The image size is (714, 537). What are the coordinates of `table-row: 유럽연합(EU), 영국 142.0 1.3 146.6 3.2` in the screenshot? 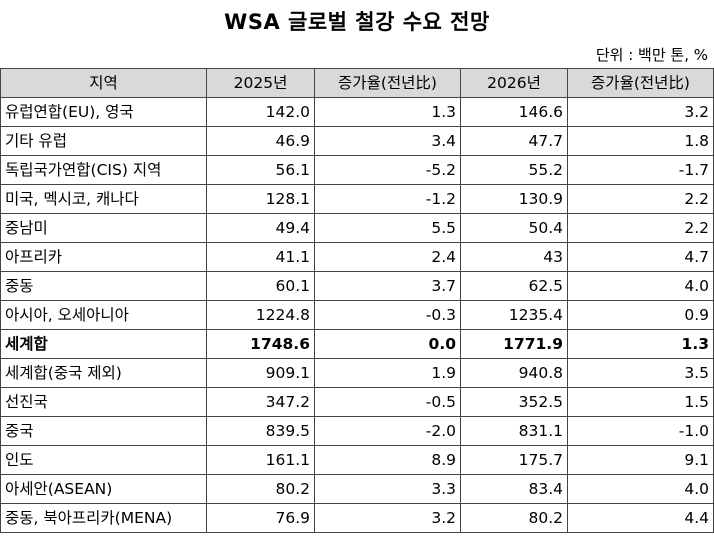 It's located at (357, 112).